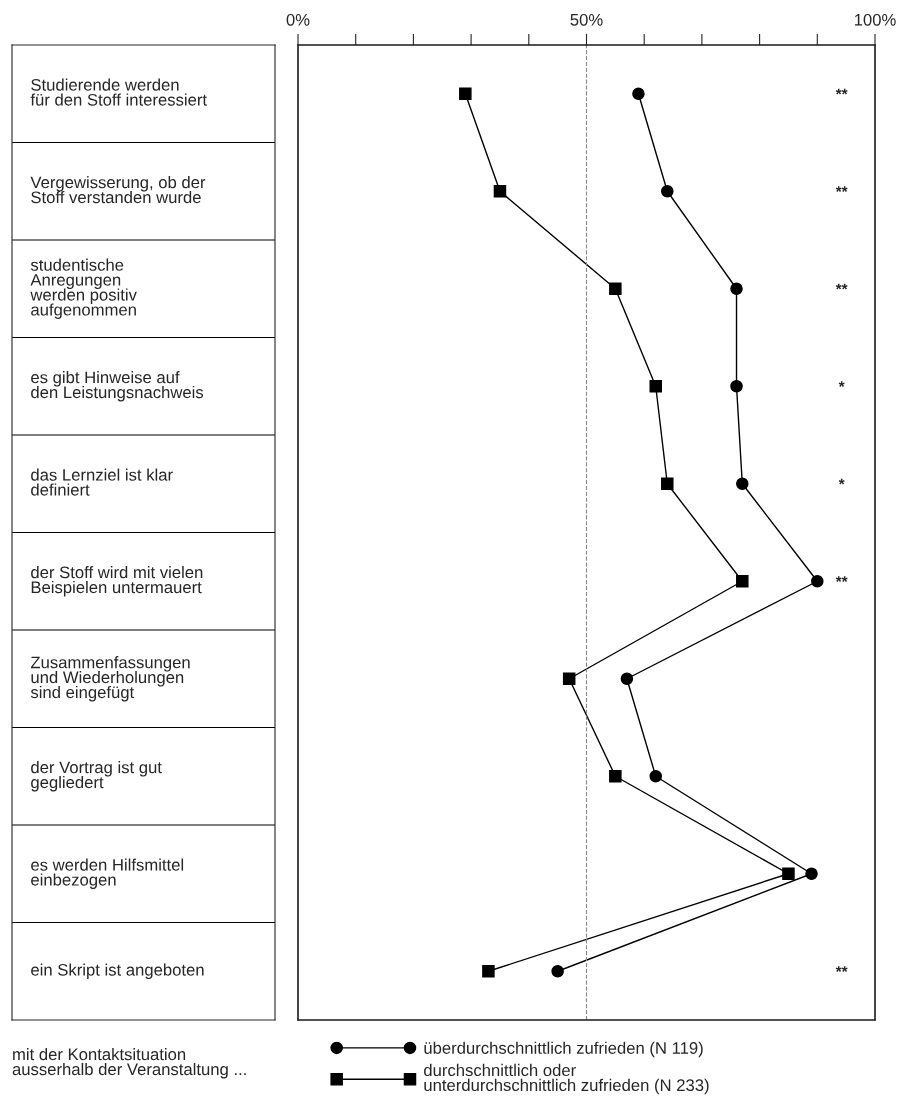 Image resolution: width=902 pixels, height=1115 pixels. Describe the element at coordinates (110, 679) in the screenshot. I see `y-tick-label: Zusammenfassungen und Wiederholungen sind eingefügt` at that location.